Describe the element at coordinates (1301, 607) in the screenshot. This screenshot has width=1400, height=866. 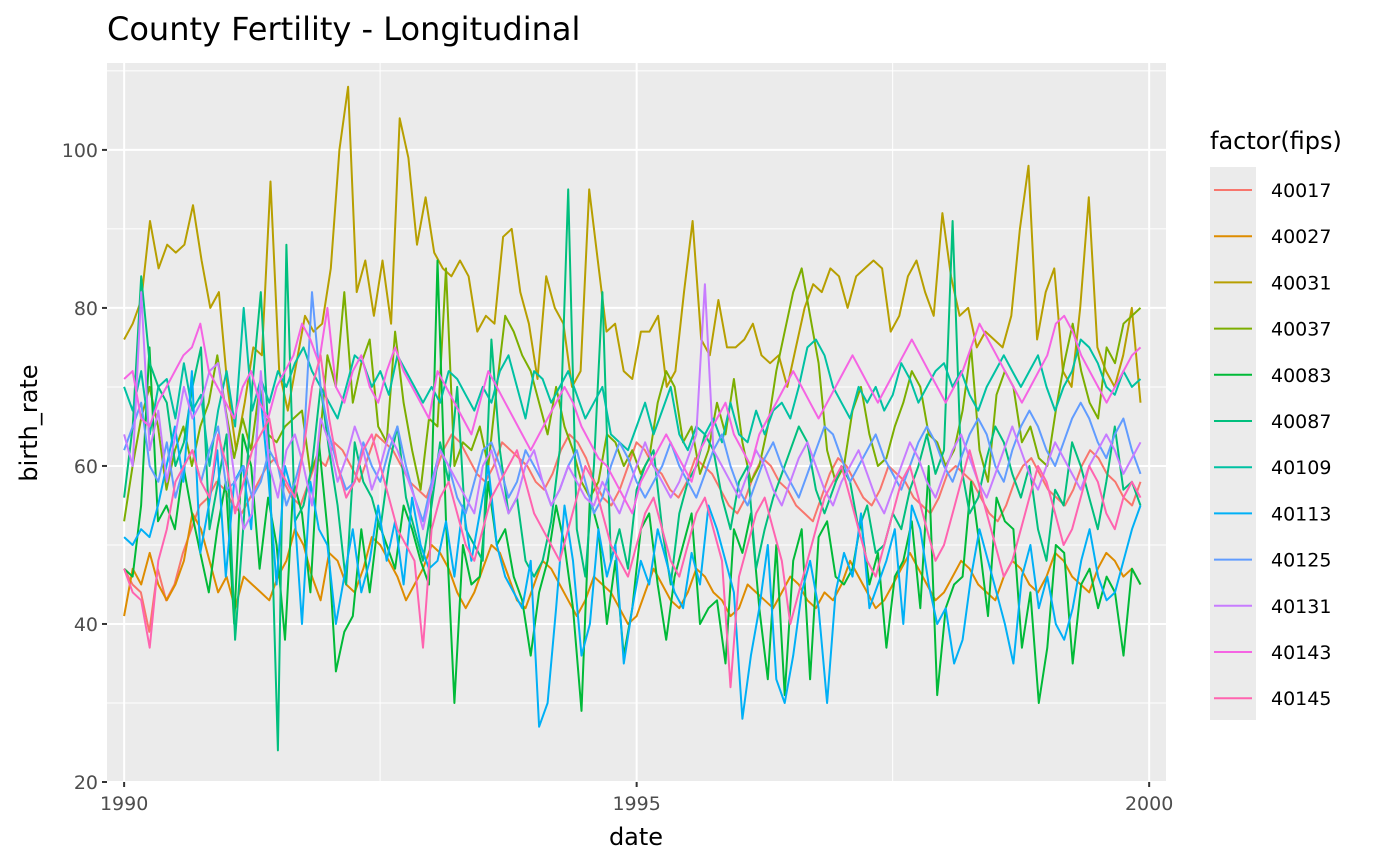
I see `legend-label-40131: 40131` at that location.